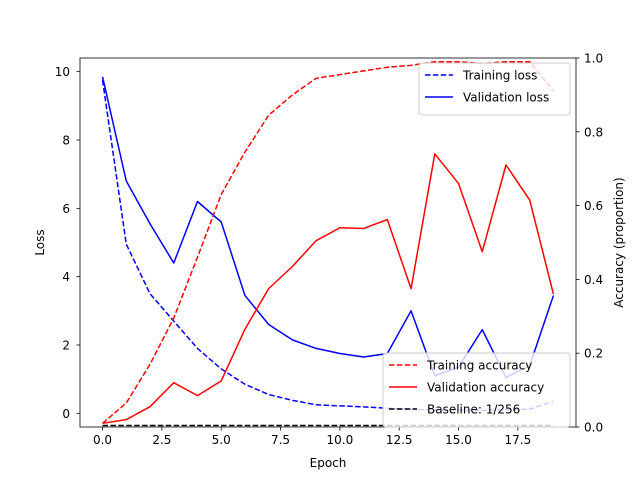 The height and width of the screenshot is (480, 640). What do you see at coordinates (66, 414) in the screenshot?
I see `left-y-tick-label: 0` at bounding box center [66, 414].